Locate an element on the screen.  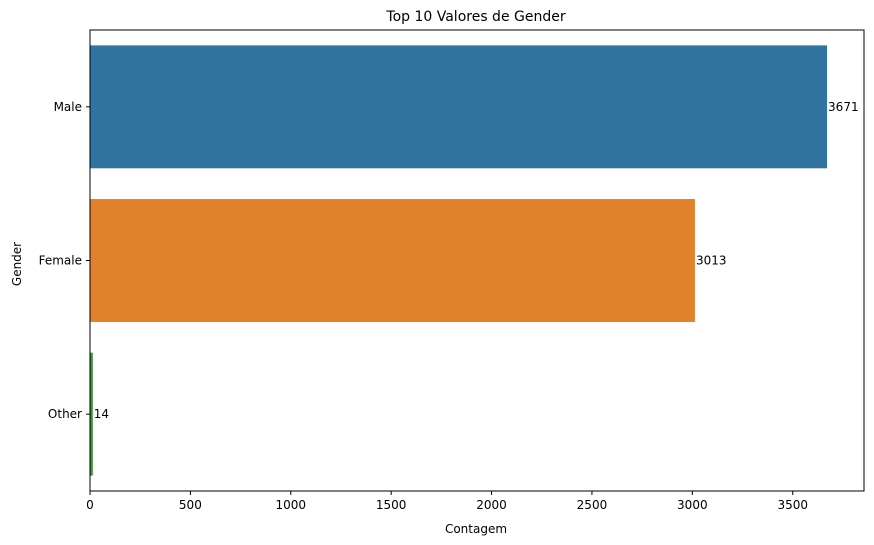
x-axis-ticks: 0 500 1000 1500 2000 2500 3000 3500 is located at coordinates (447, 501).